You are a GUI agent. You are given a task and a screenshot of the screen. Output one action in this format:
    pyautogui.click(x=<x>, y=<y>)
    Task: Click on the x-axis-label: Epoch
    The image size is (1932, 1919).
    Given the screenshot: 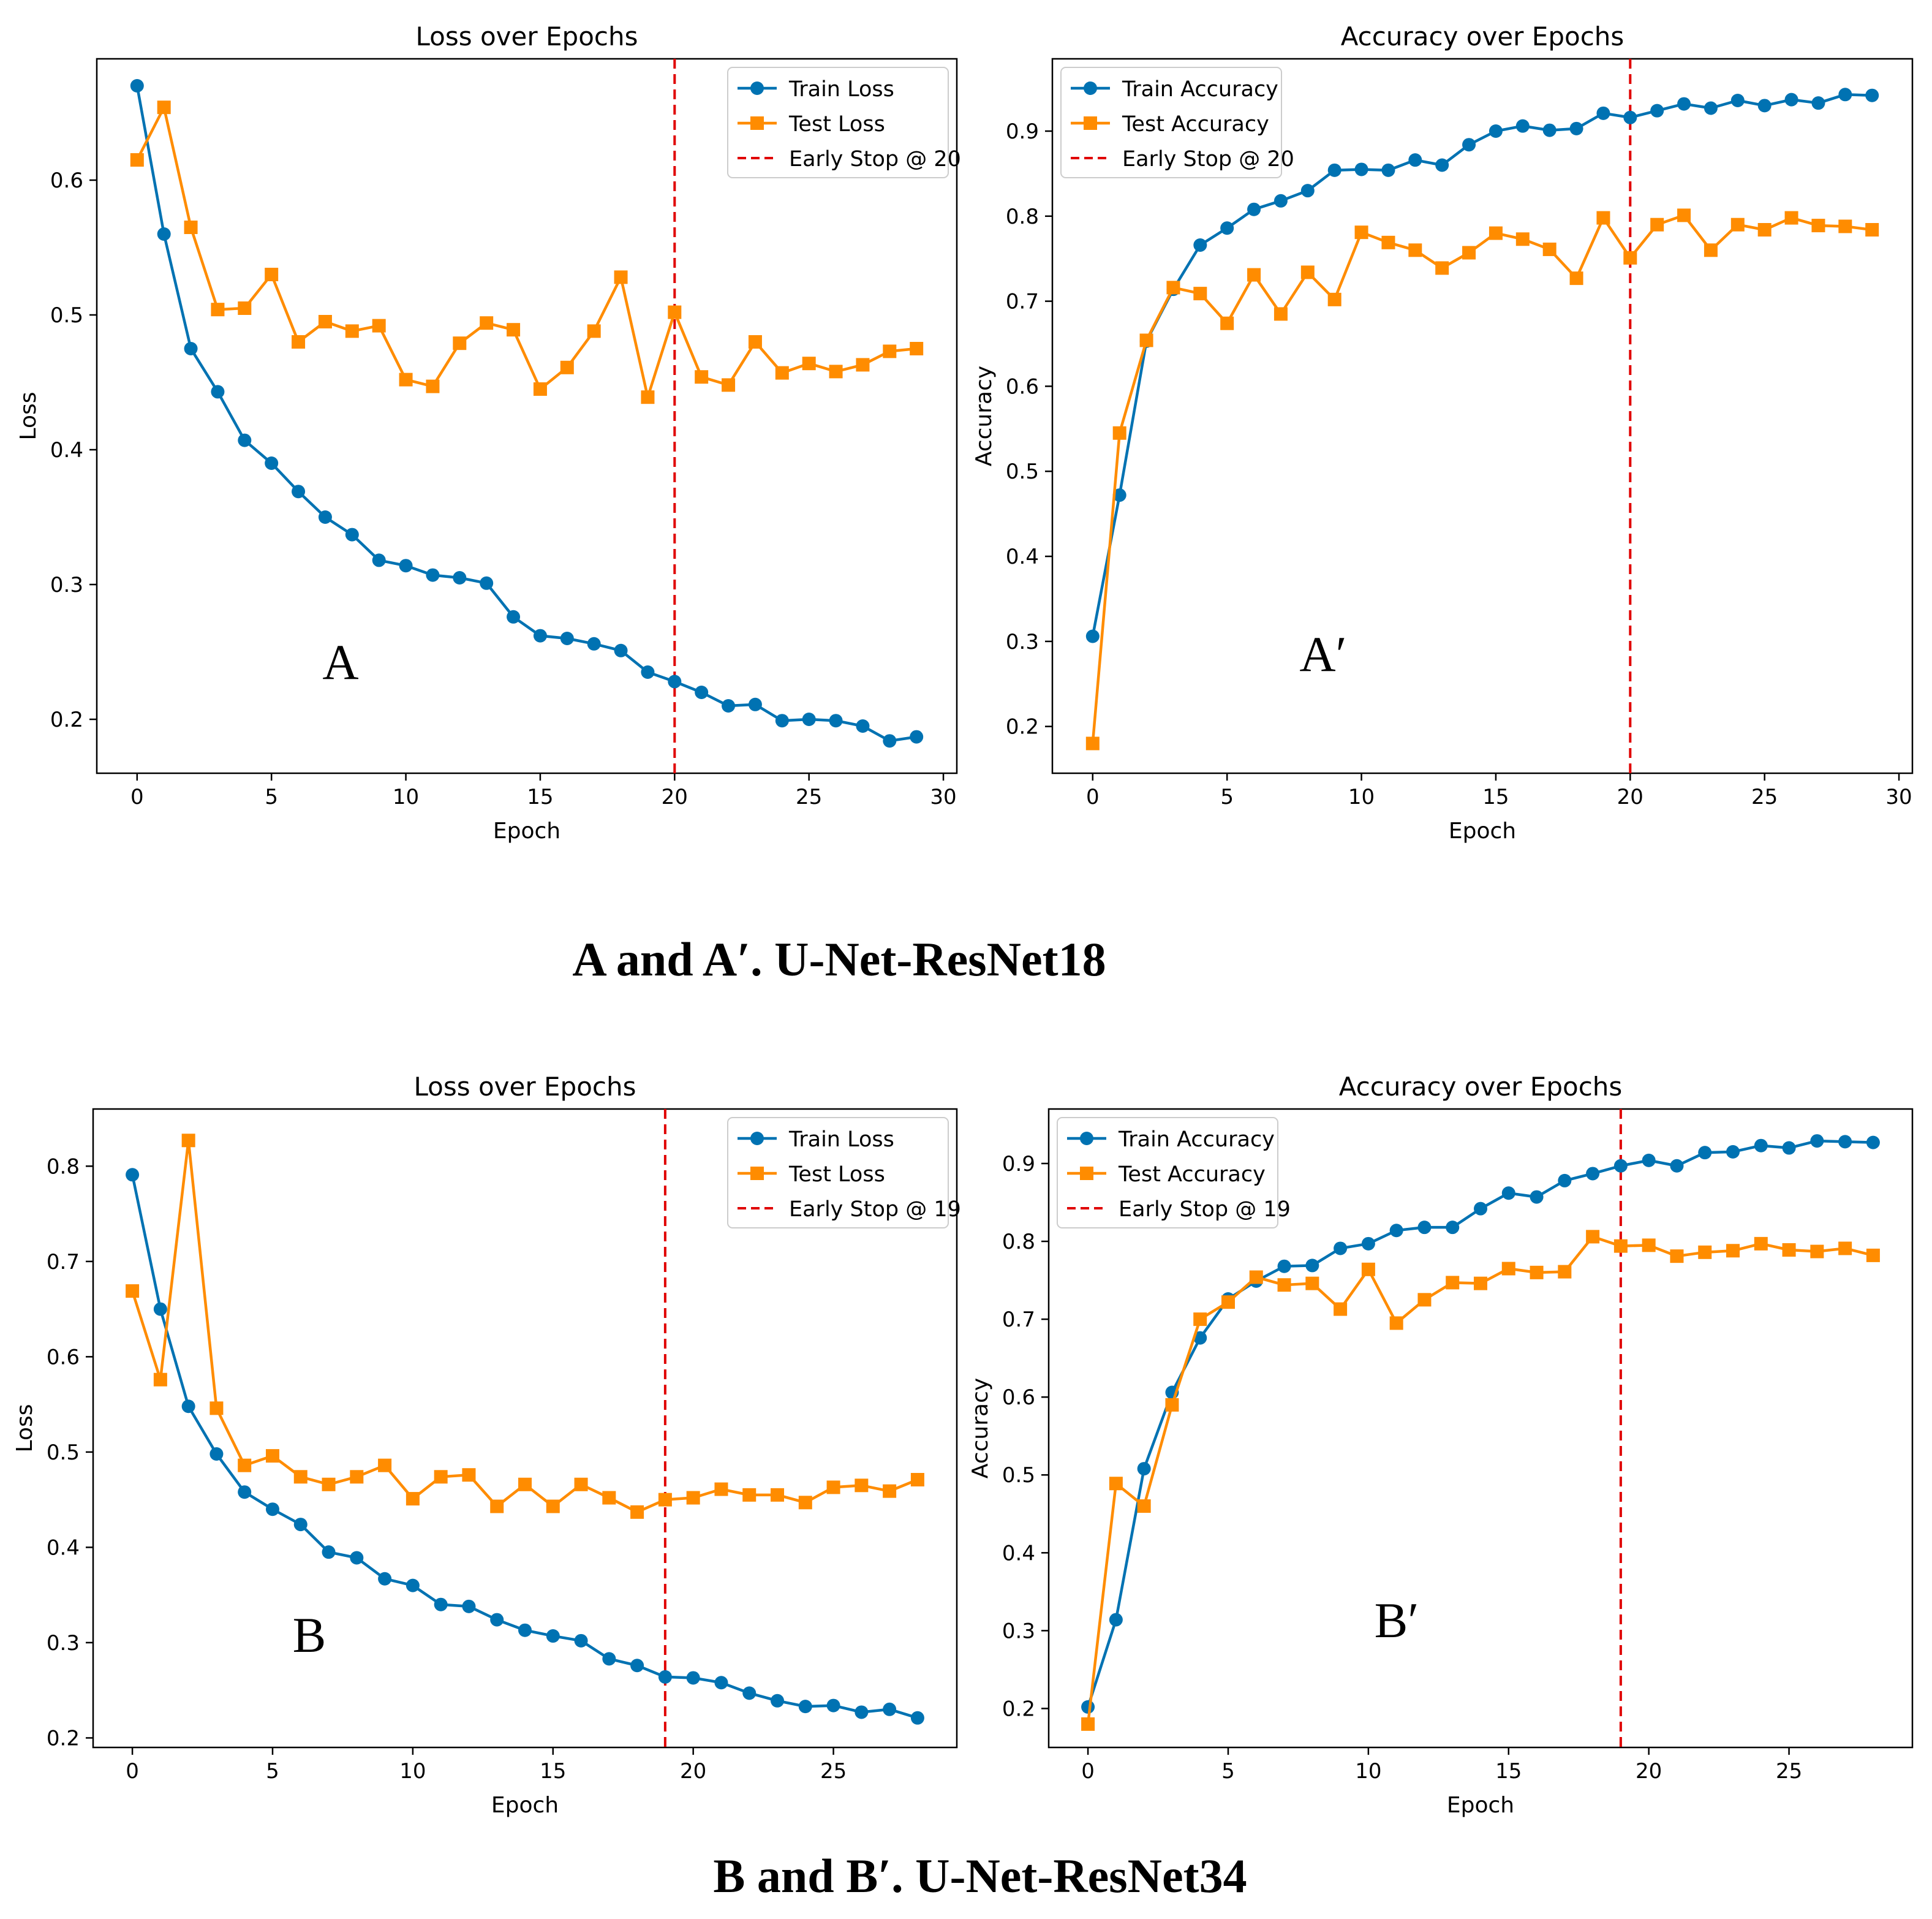 What is the action you would take?
    pyautogui.click(x=525, y=1805)
    